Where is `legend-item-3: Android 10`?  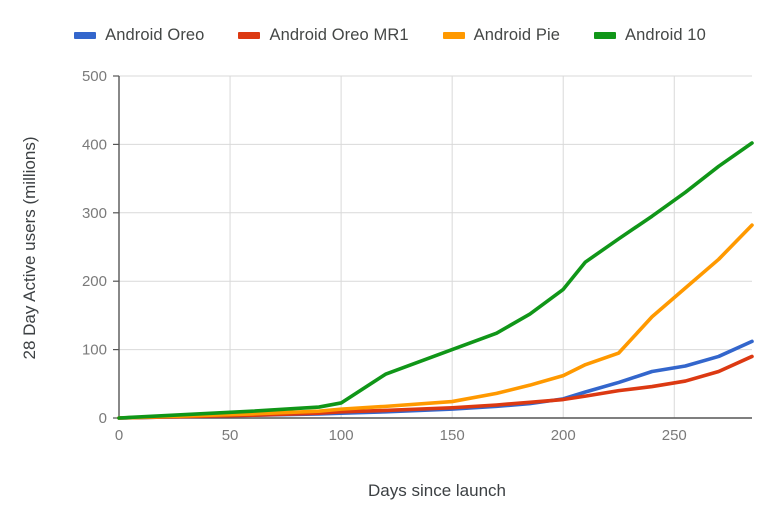 legend-item-3: Android 10 is located at coordinates (650, 35).